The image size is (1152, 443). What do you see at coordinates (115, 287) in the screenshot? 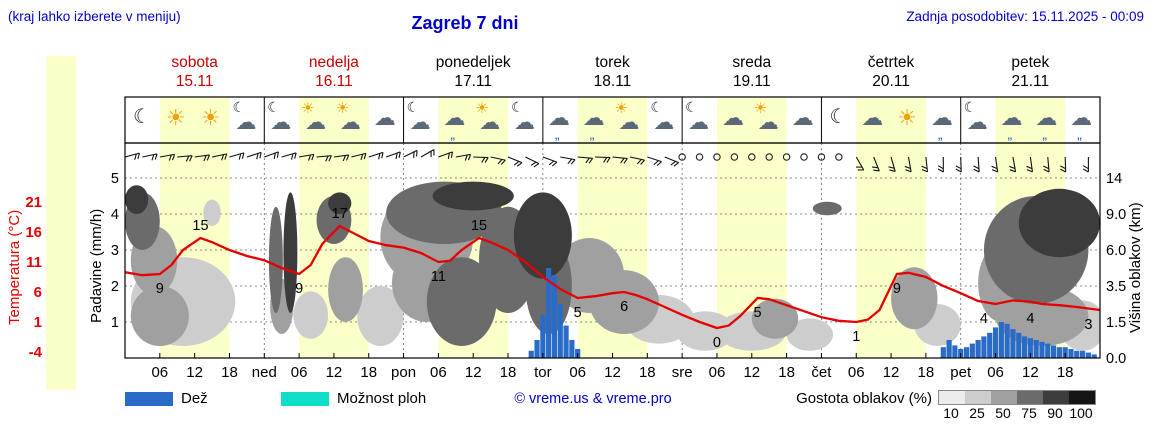
I see `precipitation-tick-label: 2` at bounding box center [115, 287].